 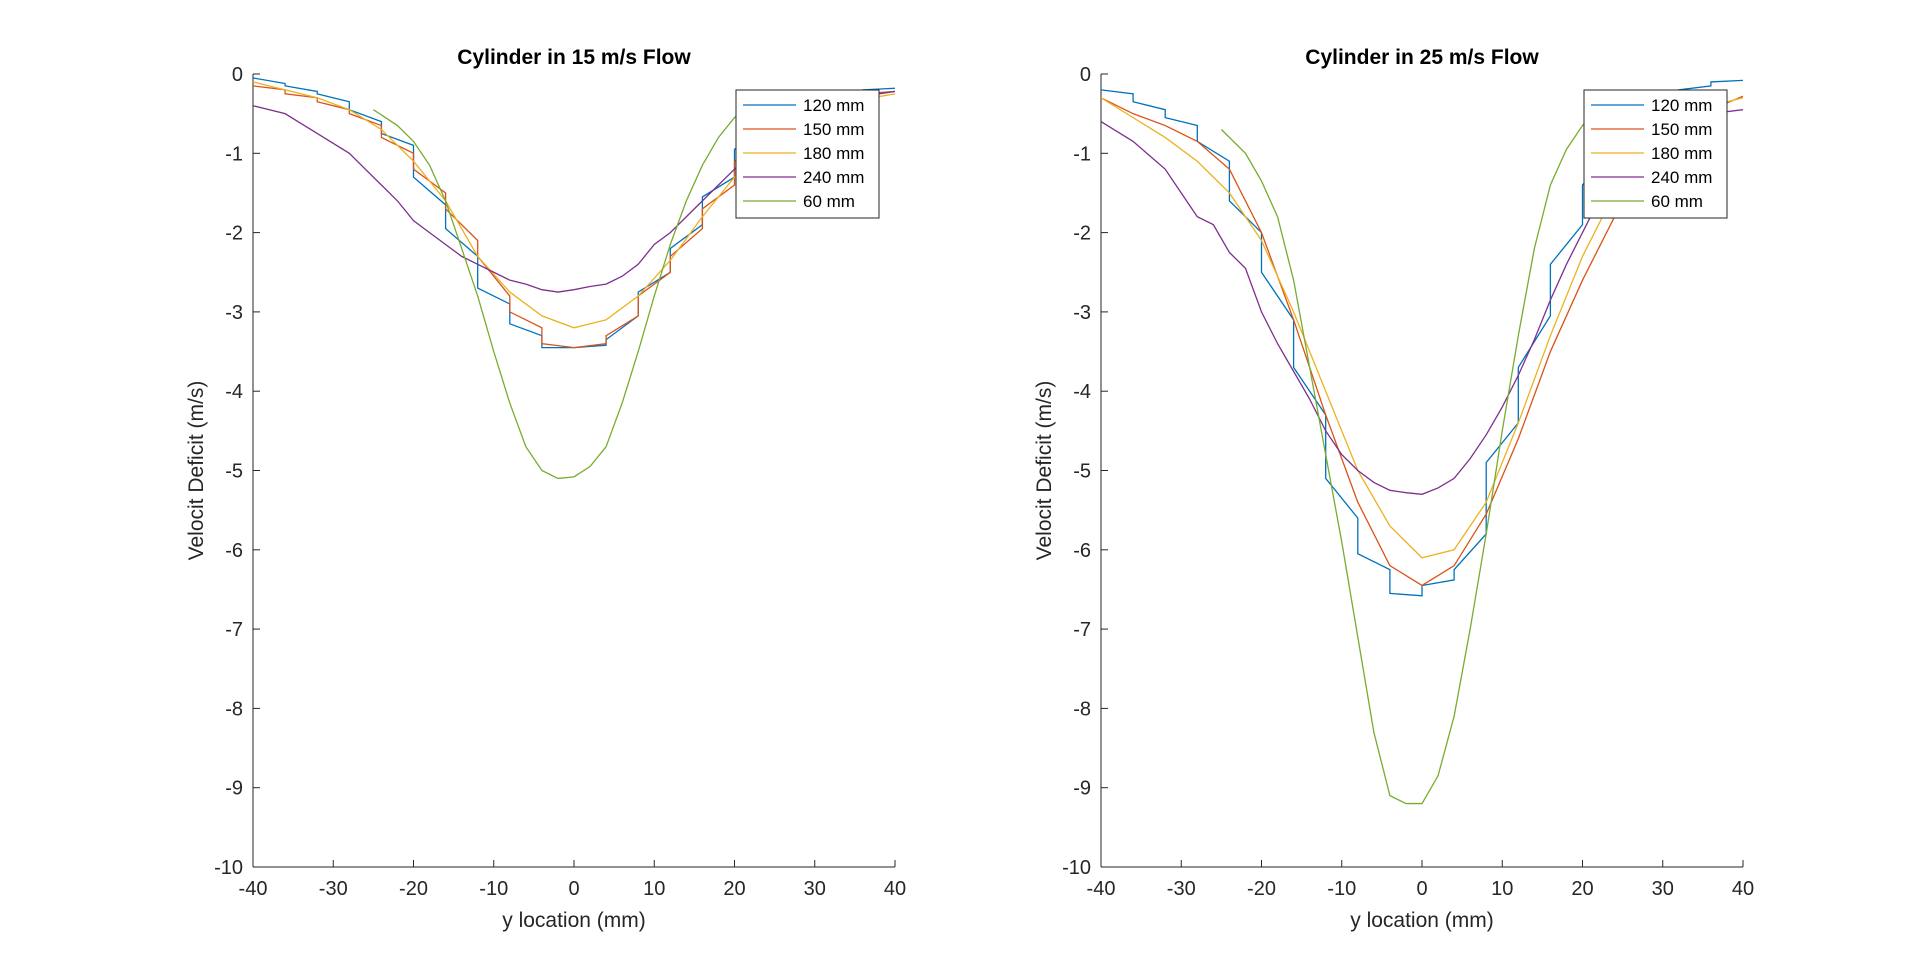 What do you see at coordinates (574, 57) in the screenshot?
I see `chart-title: Cylinder in 15 m/s Flow` at bounding box center [574, 57].